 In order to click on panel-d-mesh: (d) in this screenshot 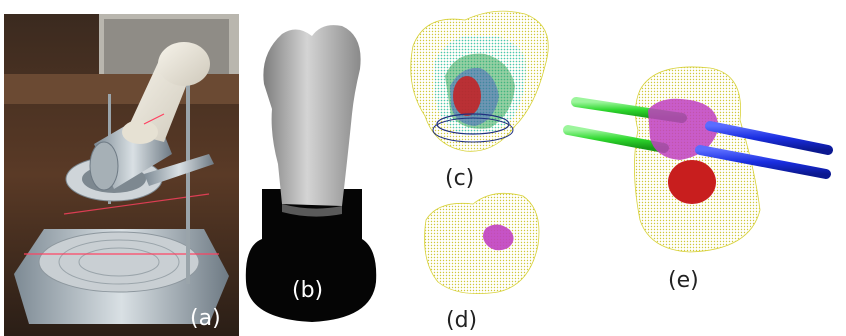, I will do `click(483, 263)`.